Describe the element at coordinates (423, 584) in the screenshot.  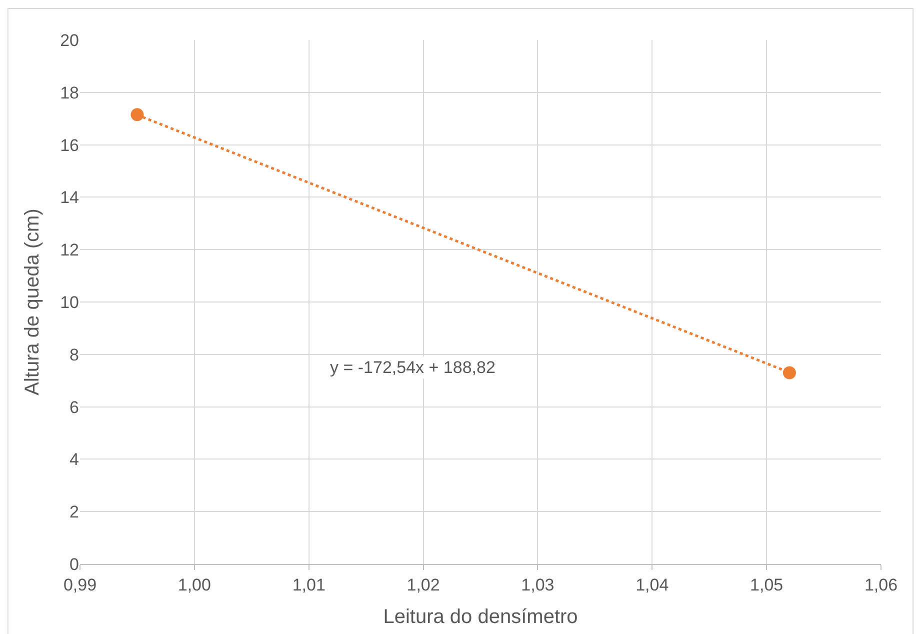
I see `x-tick-label: 1,02` at that location.